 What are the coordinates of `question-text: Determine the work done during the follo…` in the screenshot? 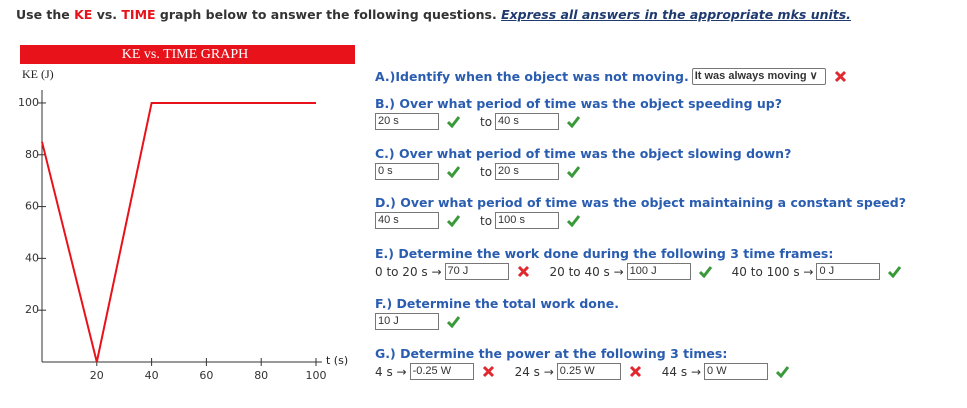 It's located at (616, 253).